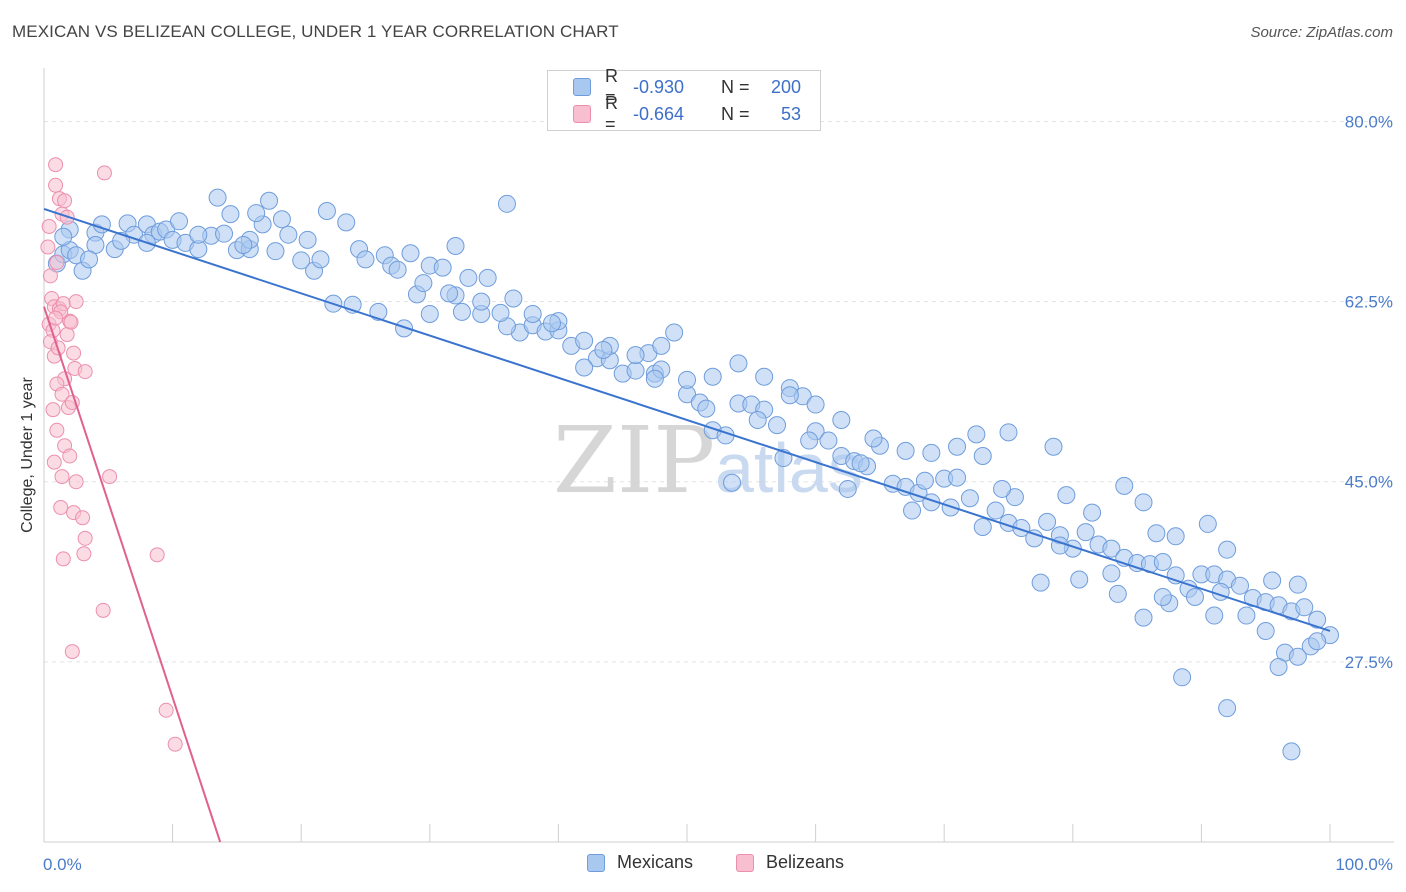 Image resolution: width=1406 pixels, height=892 pixels. I want to click on legend-n-value: 200, so click(785, 86).